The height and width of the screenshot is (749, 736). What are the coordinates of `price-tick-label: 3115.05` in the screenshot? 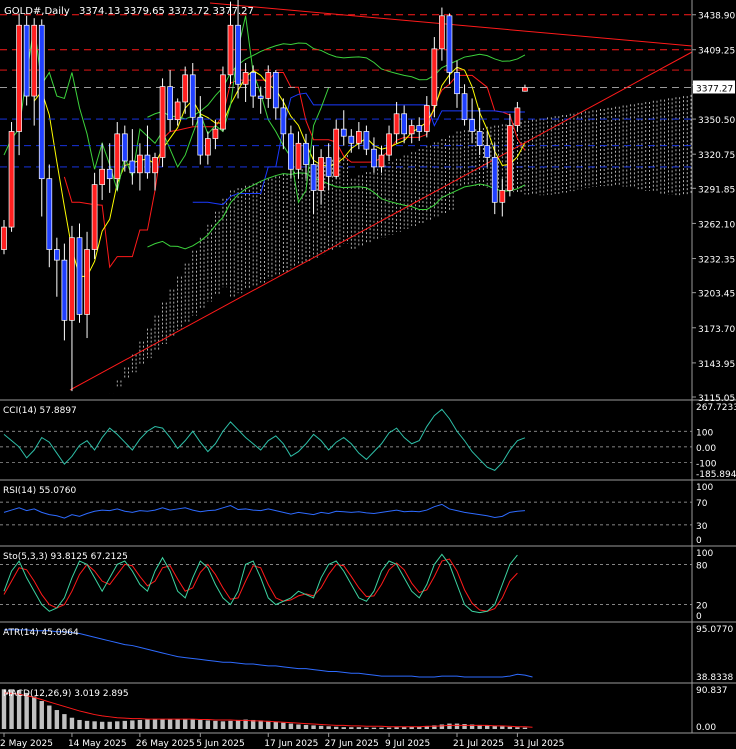 It's located at (716, 399).